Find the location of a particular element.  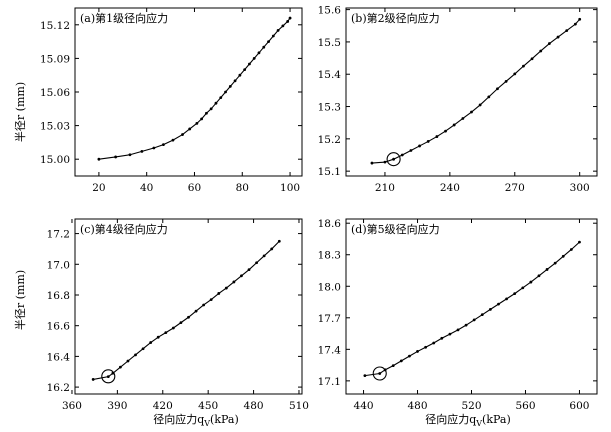

x-axis-label-subscript: V is located at coordinates (478, 423).